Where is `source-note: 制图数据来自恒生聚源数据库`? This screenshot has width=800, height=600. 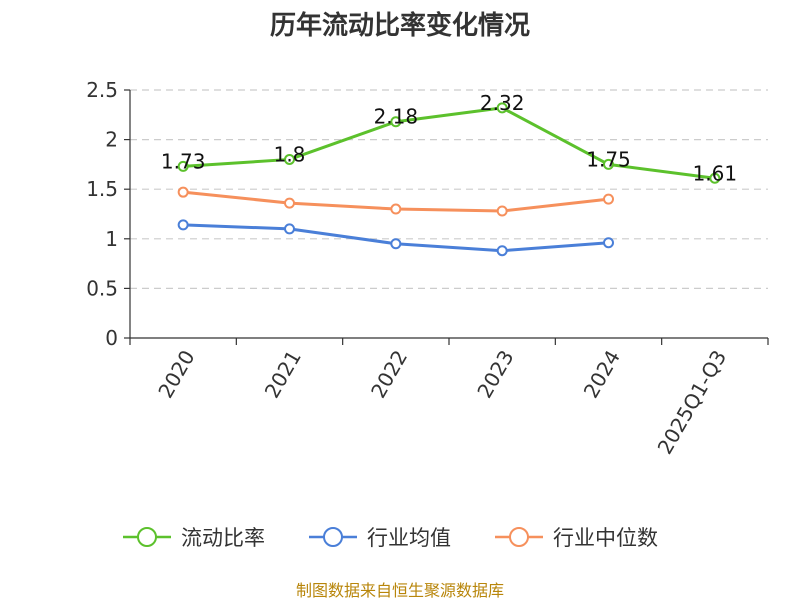 source-note: 制图数据来自恒生聚源数据库 is located at coordinates (400, 590).